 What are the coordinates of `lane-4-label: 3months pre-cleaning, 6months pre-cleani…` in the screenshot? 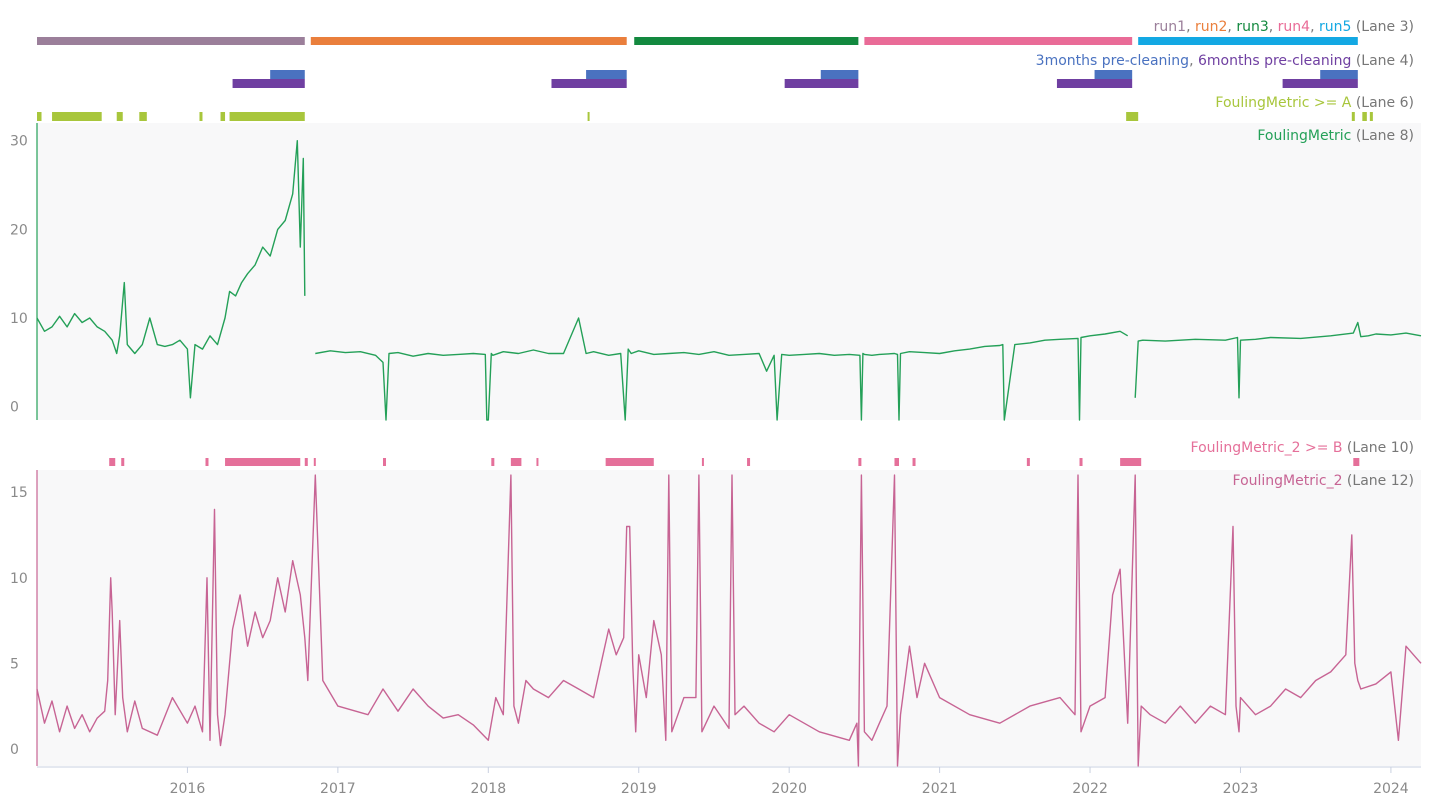 It's located at (1225, 61).